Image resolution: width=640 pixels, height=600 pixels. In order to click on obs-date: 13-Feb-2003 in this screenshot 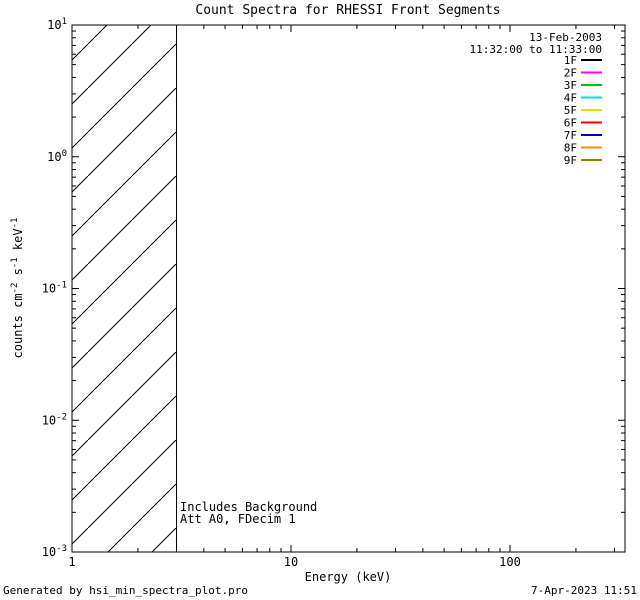, I will do `click(565, 37)`.